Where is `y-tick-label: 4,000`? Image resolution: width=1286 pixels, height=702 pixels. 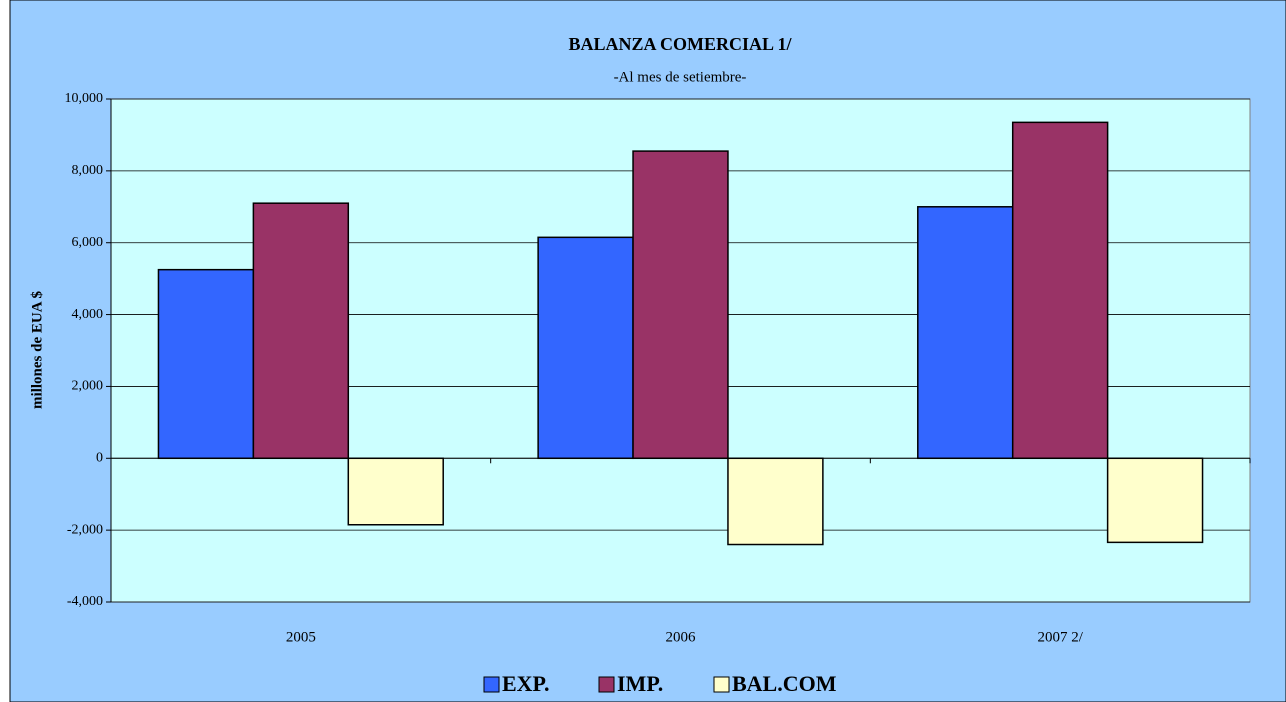 y-tick-label: 4,000 is located at coordinates (88, 314).